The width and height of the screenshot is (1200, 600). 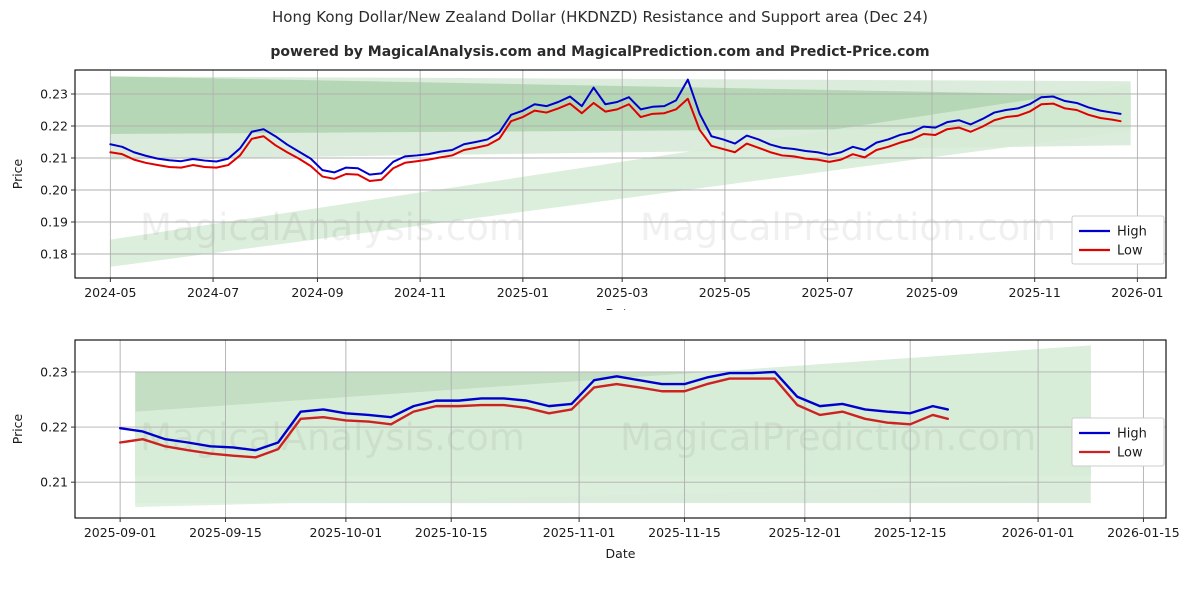 What do you see at coordinates (932, 292) in the screenshot?
I see `x-tick-label: 2025-09` at bounding box center [932, 292].